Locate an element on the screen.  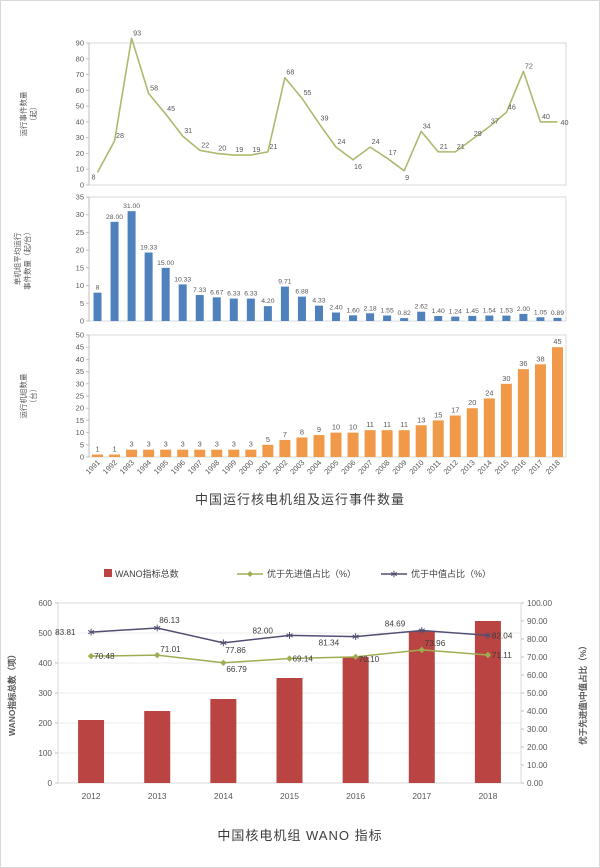
left-tick-label: 400 is located at coordinates (45, 663).